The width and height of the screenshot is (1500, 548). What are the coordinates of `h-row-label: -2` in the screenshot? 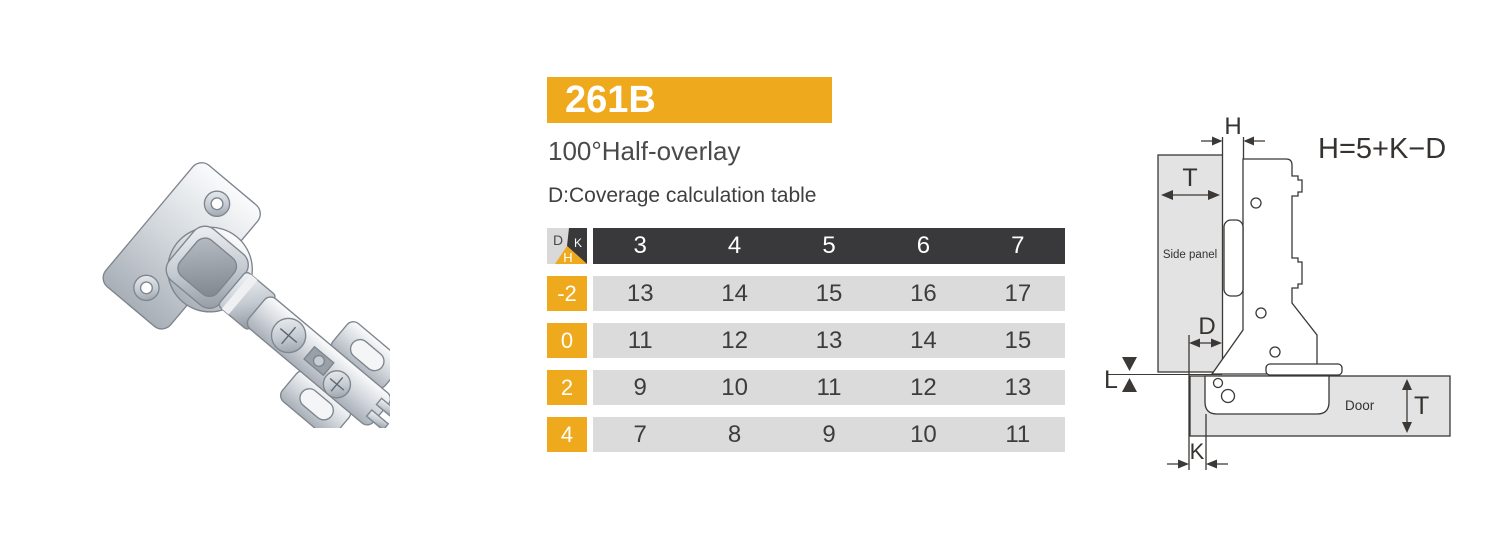 It's located at (567, 293).